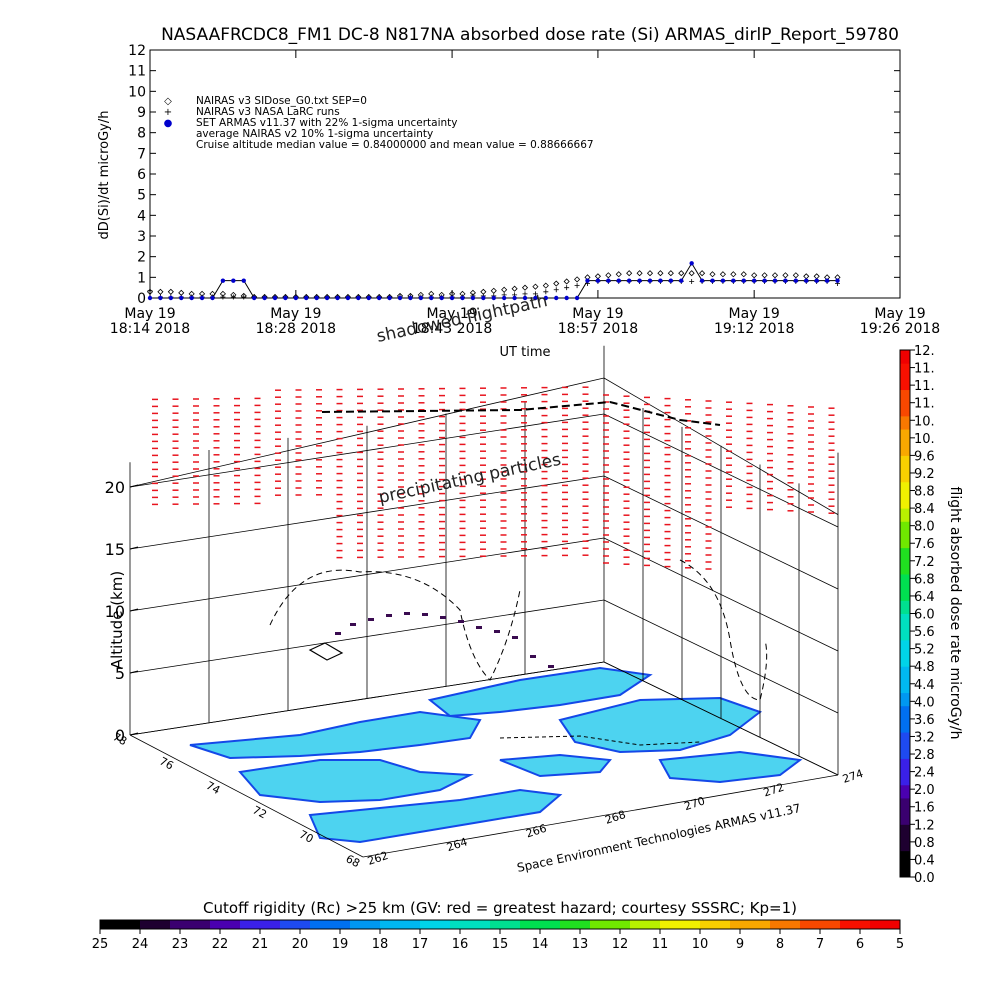 This screenshot has width=1000, height=1000. Describe the element at coordinates (924, 878) in the screenshot. I see `vertical-colorbar-tick-label: 0.0` at that location.